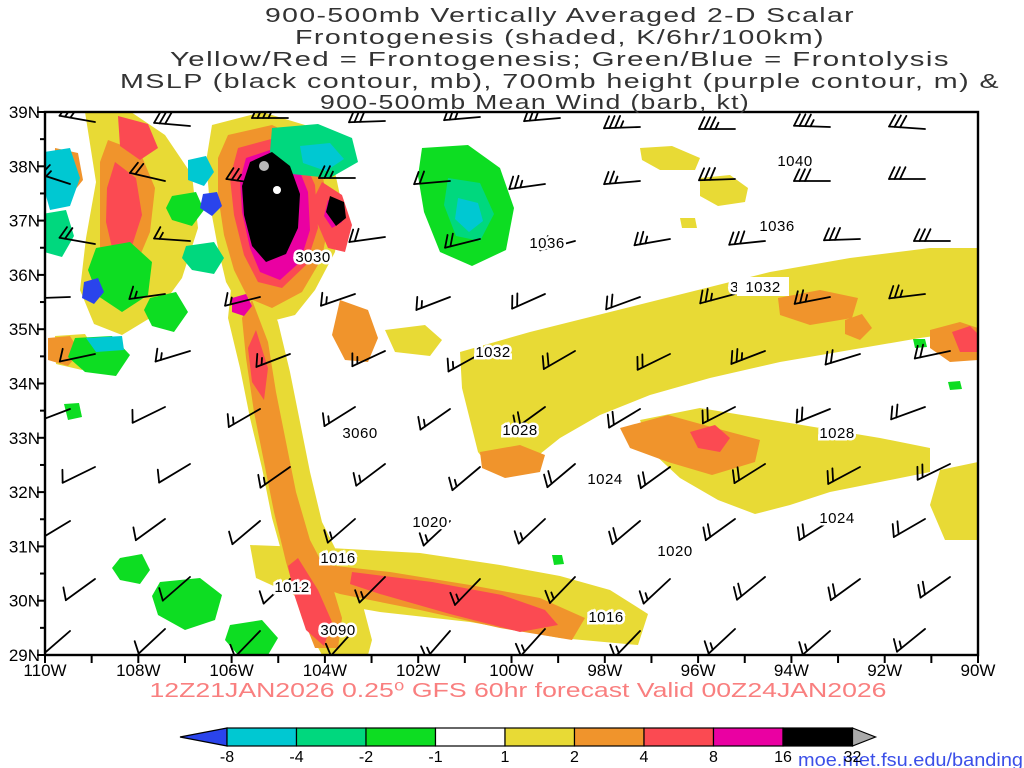 Image resolution: width=1024 pixels, height=768 pixels. I want to click on lon-axis-label: 100W, so click(511, 670).